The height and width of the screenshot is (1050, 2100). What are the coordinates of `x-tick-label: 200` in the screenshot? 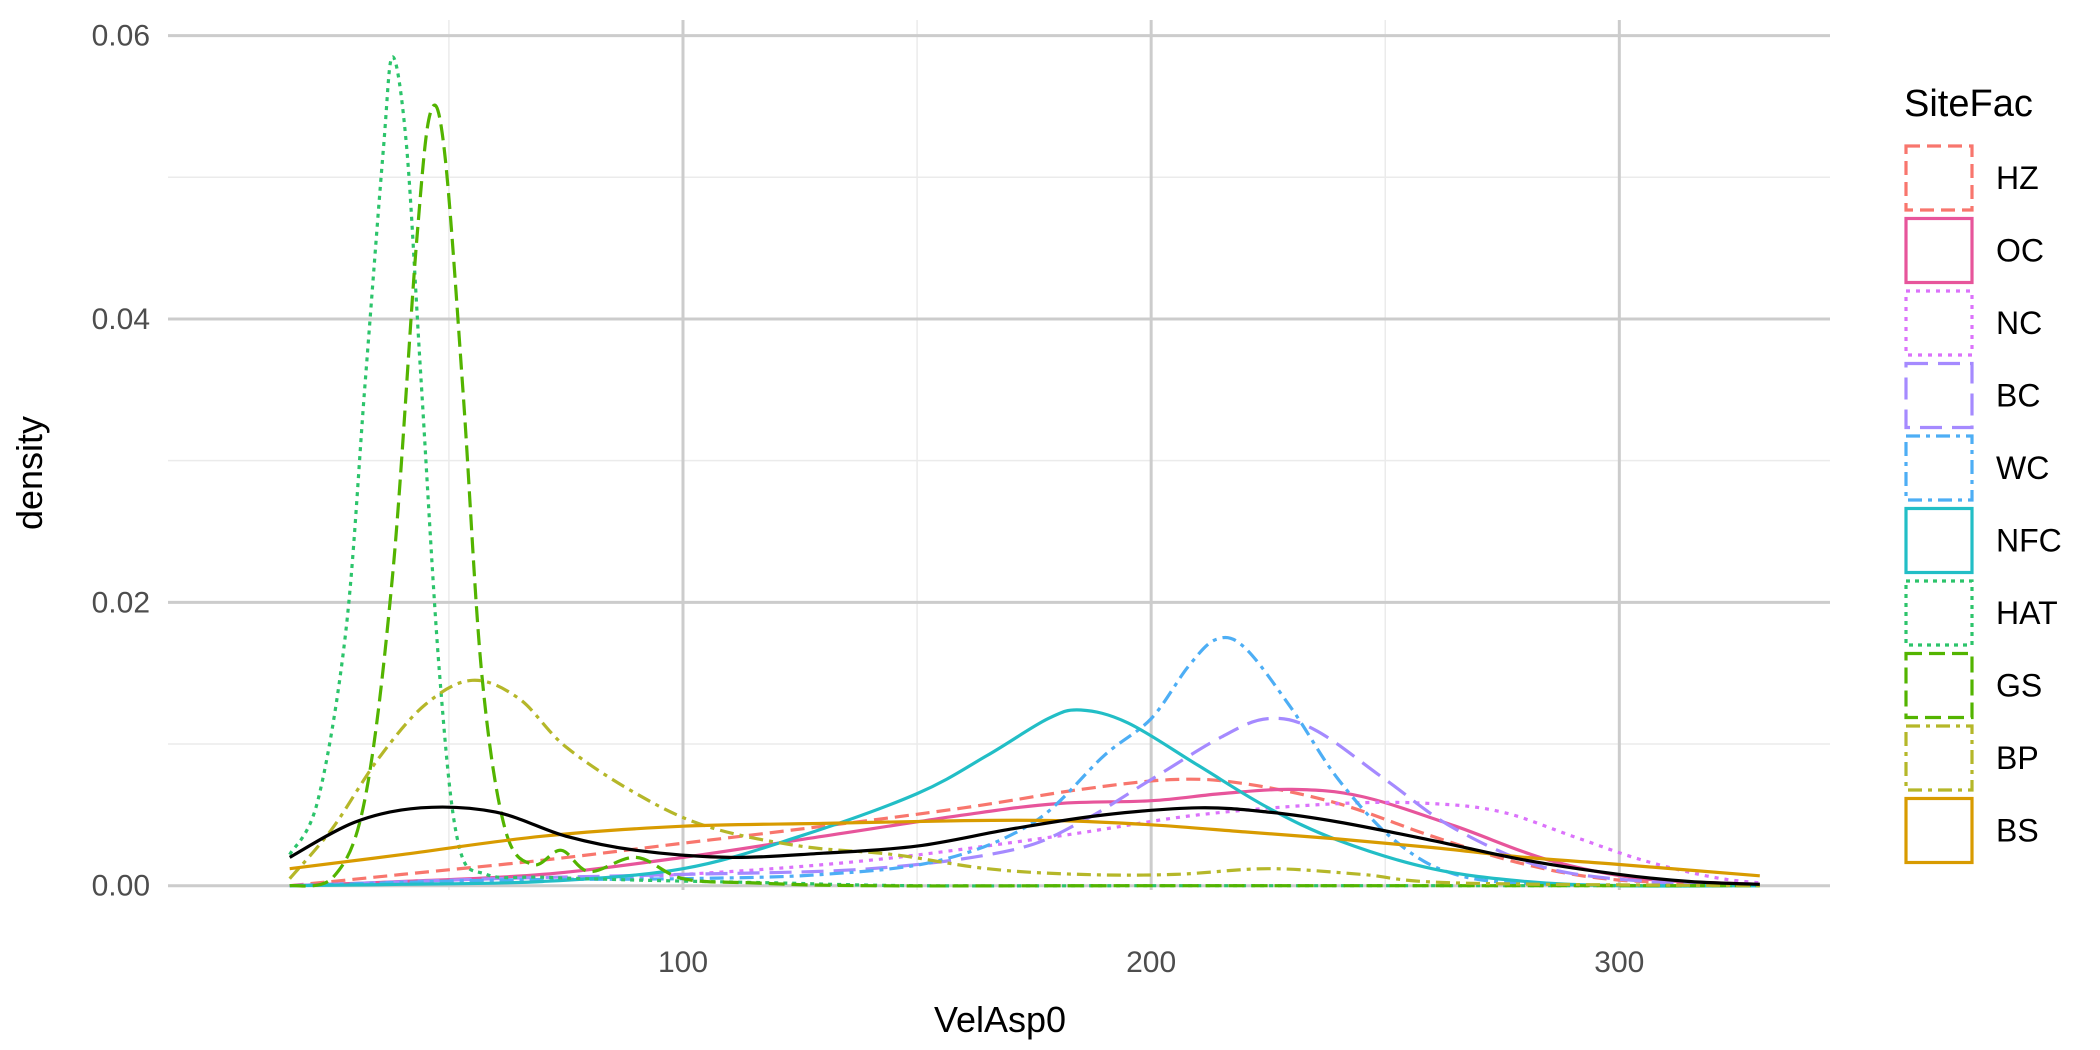 It's located at (1151, 962).